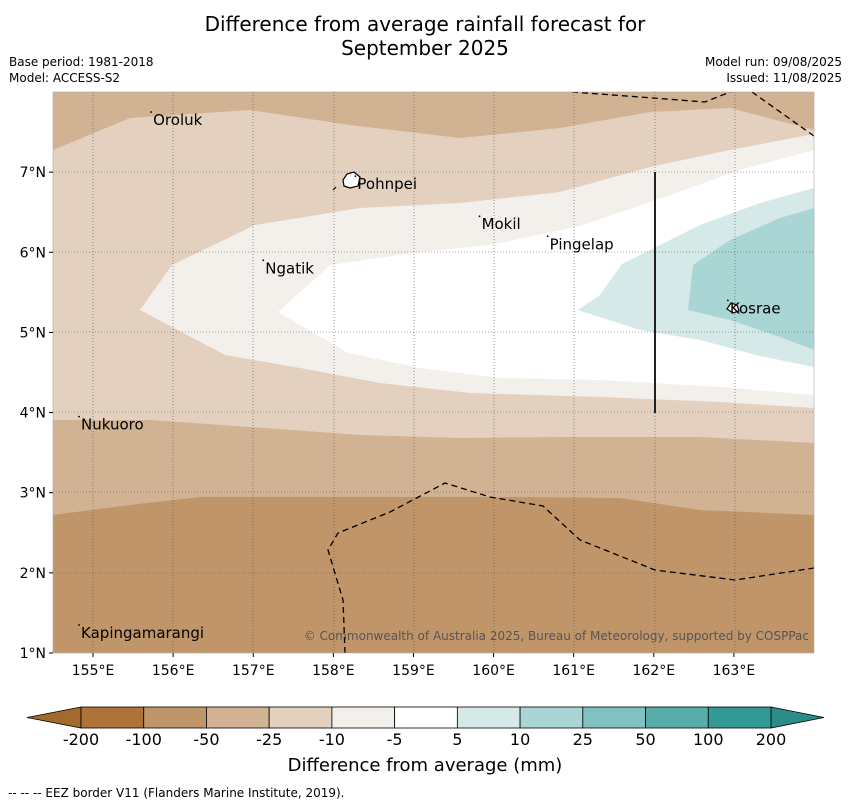  What do you see at coordinates (425, 48) in the screenshot?
I see `title-line-2: September 2025` at bounding box center [425, 48].